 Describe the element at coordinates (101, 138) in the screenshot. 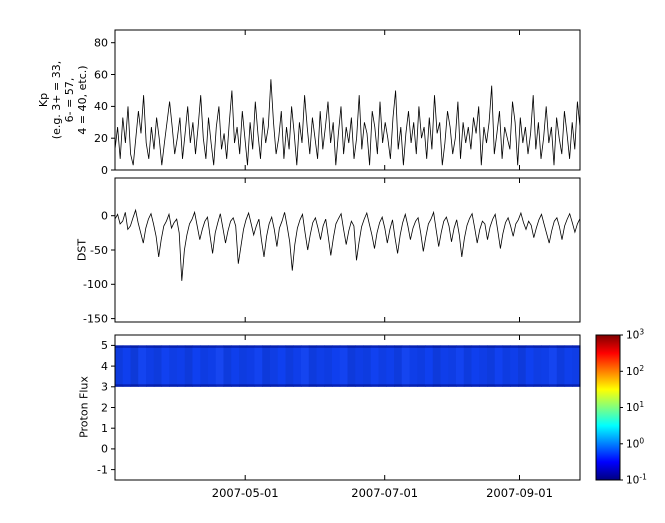

I see `y-tick-label: 20` at that location.